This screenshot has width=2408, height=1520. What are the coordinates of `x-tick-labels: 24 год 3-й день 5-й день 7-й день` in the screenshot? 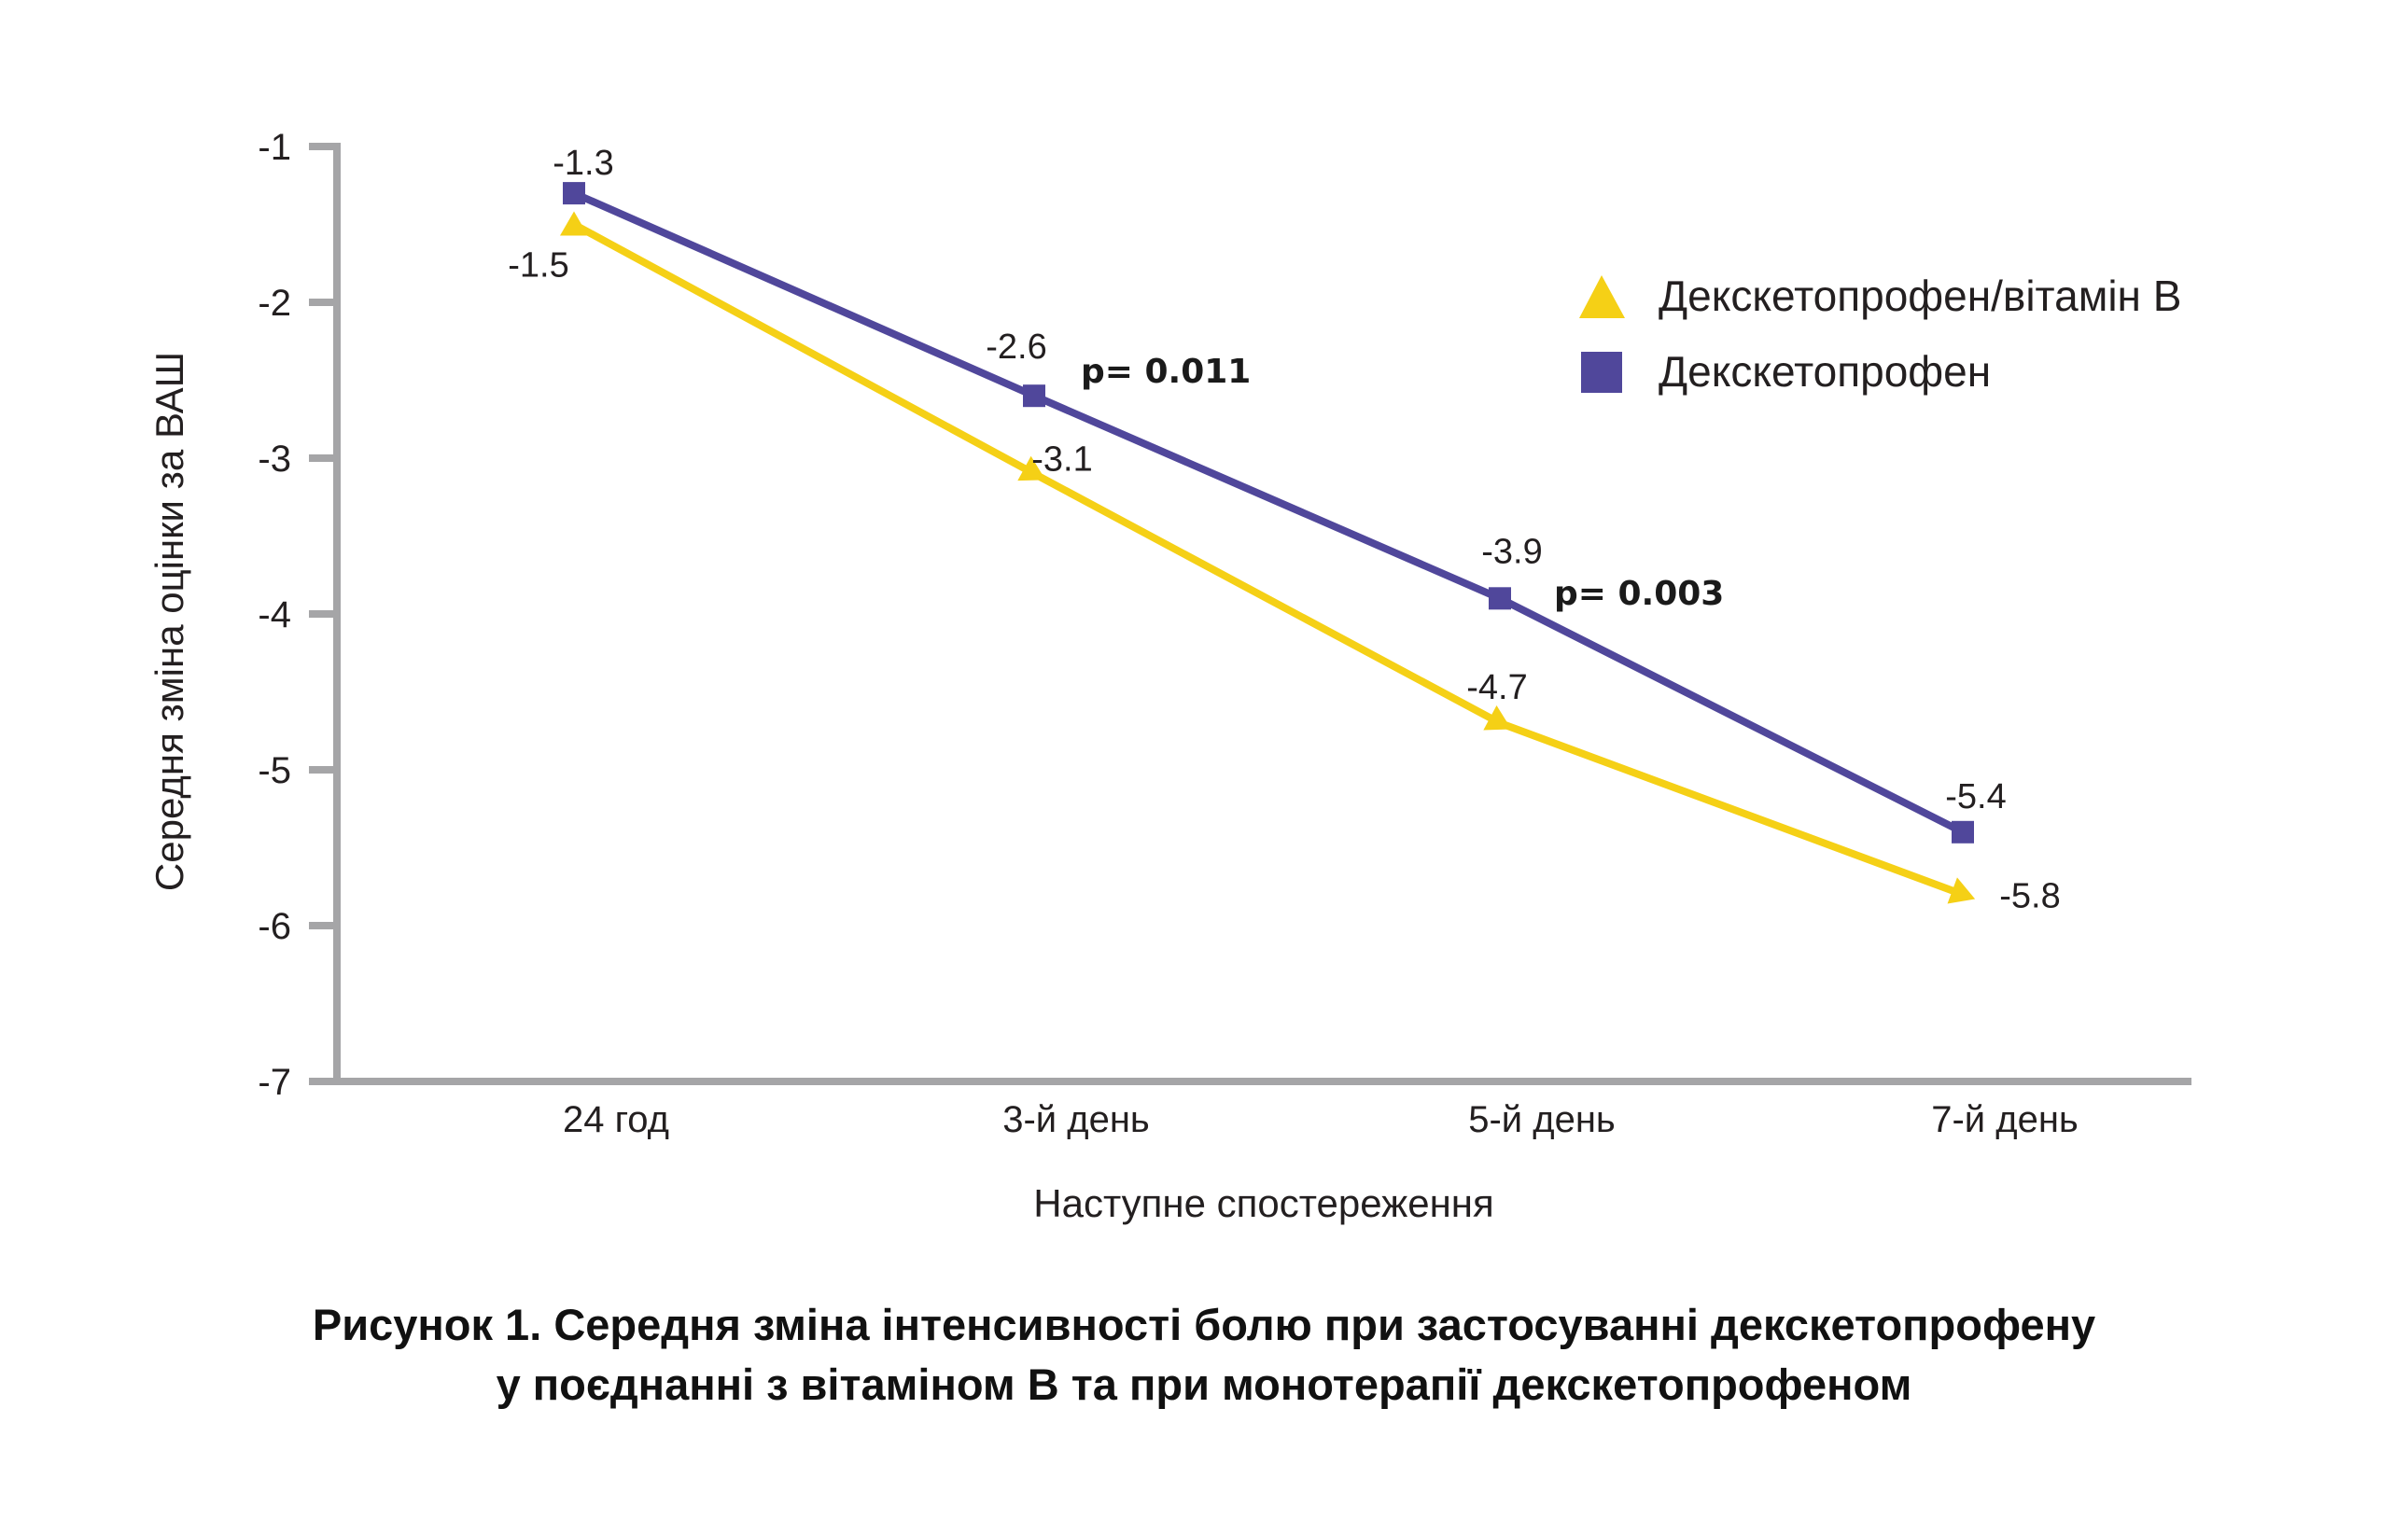 It's located at (1321, 1119).